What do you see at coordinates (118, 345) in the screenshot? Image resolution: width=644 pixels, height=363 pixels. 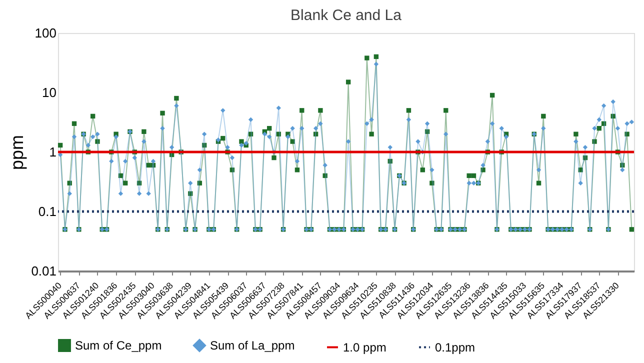 I see `legend-label: Sum of Ce_ppm` at bounding box center [118, 345].